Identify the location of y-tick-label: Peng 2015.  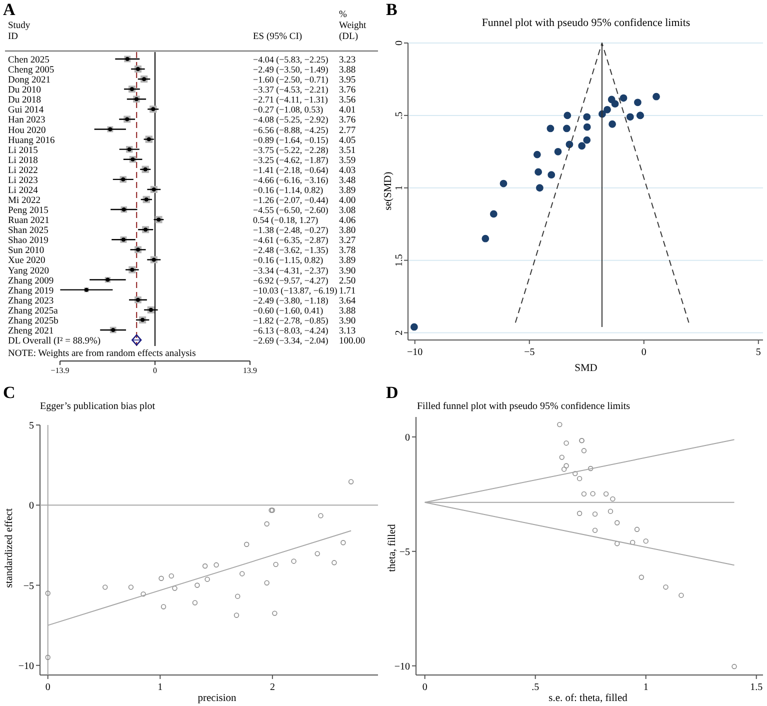
(28, 211).